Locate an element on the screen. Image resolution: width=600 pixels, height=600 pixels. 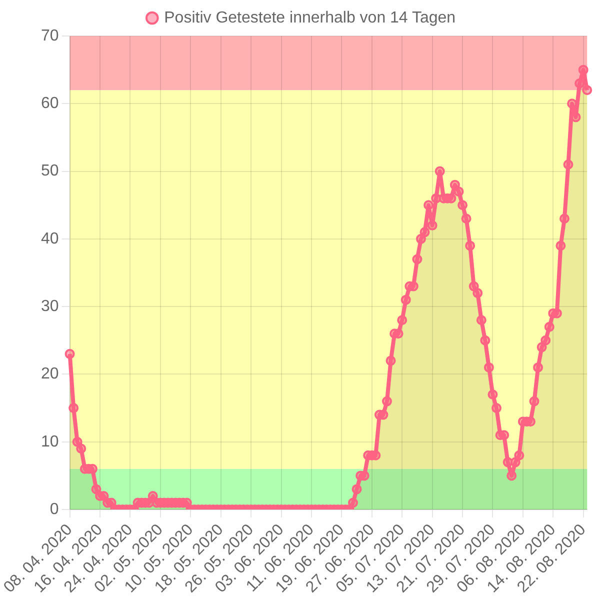
y-tick-label: 20 is located at coordinates (50, 374).